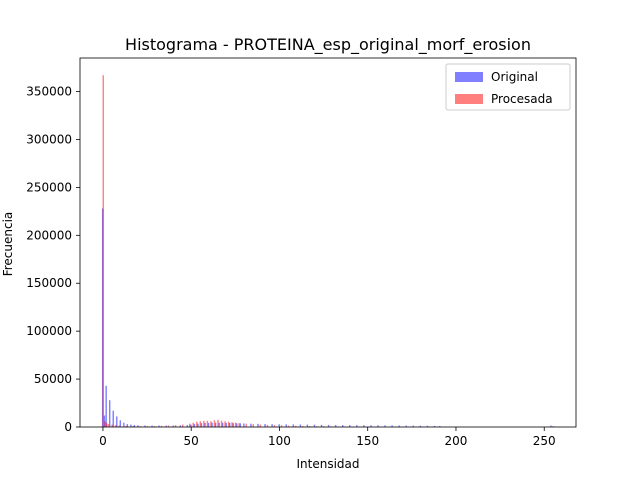 The width and height of the screenshot is (640, 480). What do you see at coordinates (103, 441) in the screenshot?
I see `x-tick-label: 0` at bounding box center [103, 441].